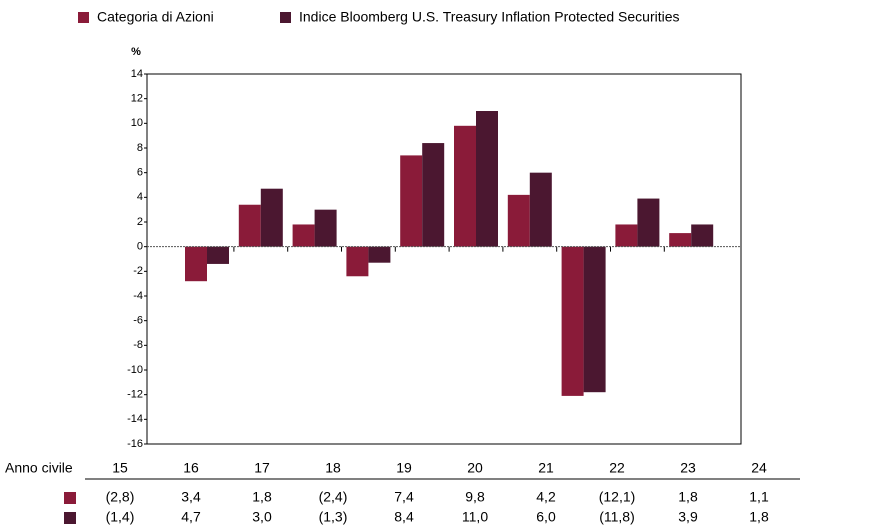 This screenshot has height=529, width=874. I want to click on table-header: 17, so click(262, 468).